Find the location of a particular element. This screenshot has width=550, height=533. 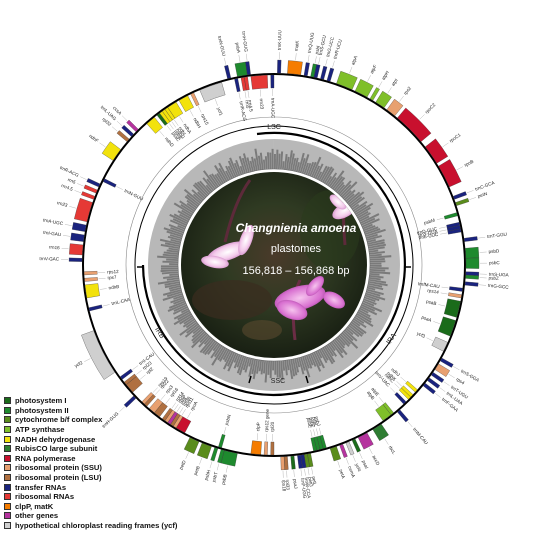

gene-label: psaA is located at coordinates (427, 319).